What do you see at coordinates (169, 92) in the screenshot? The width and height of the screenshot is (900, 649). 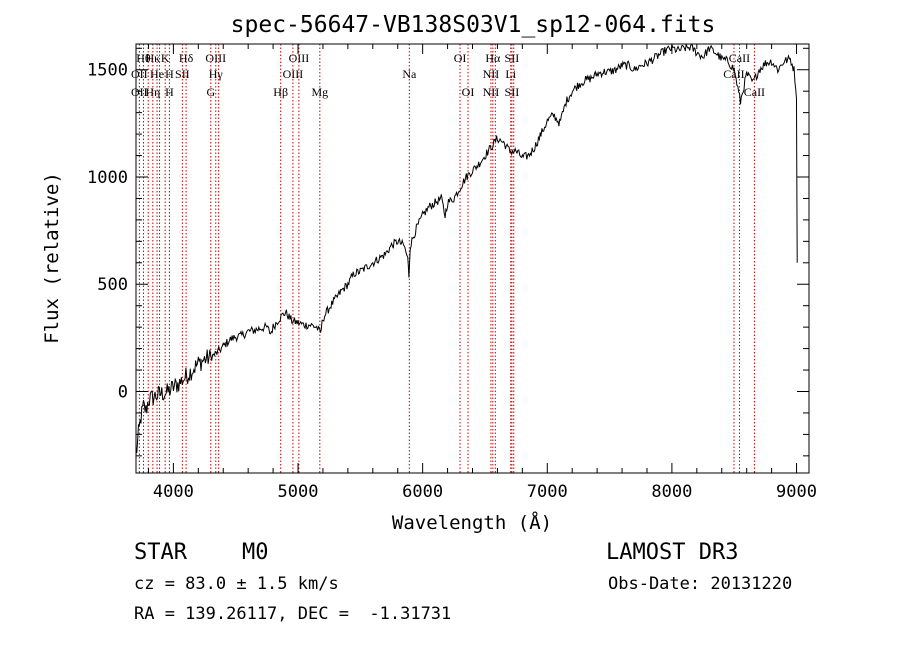 I see `line-label-7-0: H` at bounding box center [169, 92].